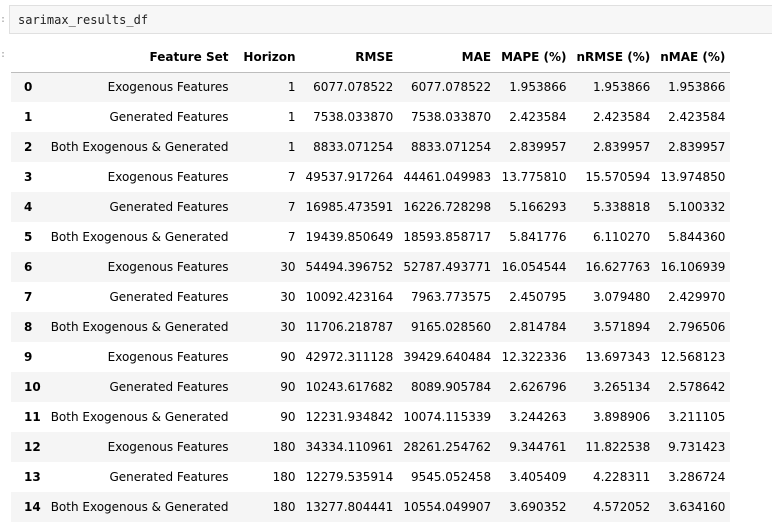  Describe the element at coordinates (349, 237) in the screenshot. I see `table-cell: 19439.850649` at that location.